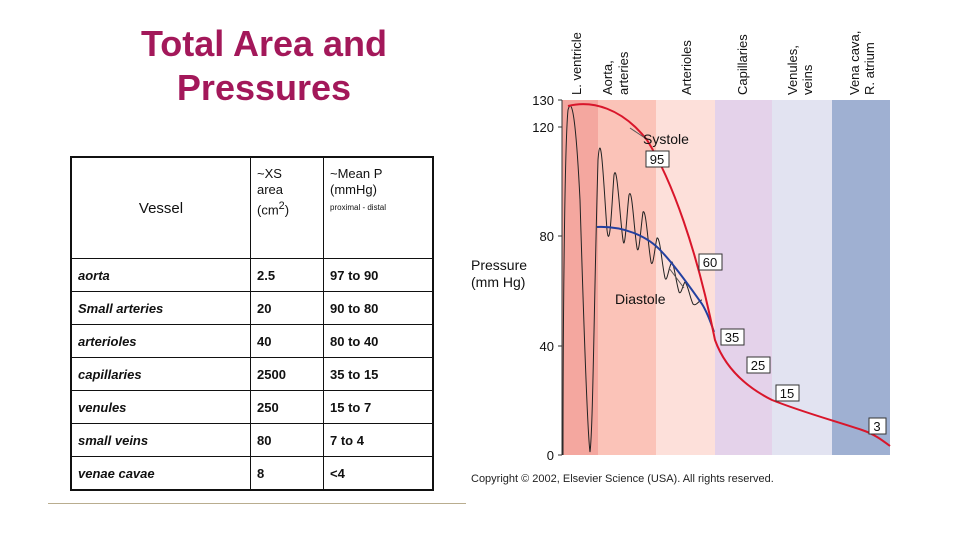 The height and width of the screenshot is (540, 960). What do you see at coordinates (378, 341) in the screenshot?
I see `cell-pressure: 80 to 40` at bounding box center [378, 341].